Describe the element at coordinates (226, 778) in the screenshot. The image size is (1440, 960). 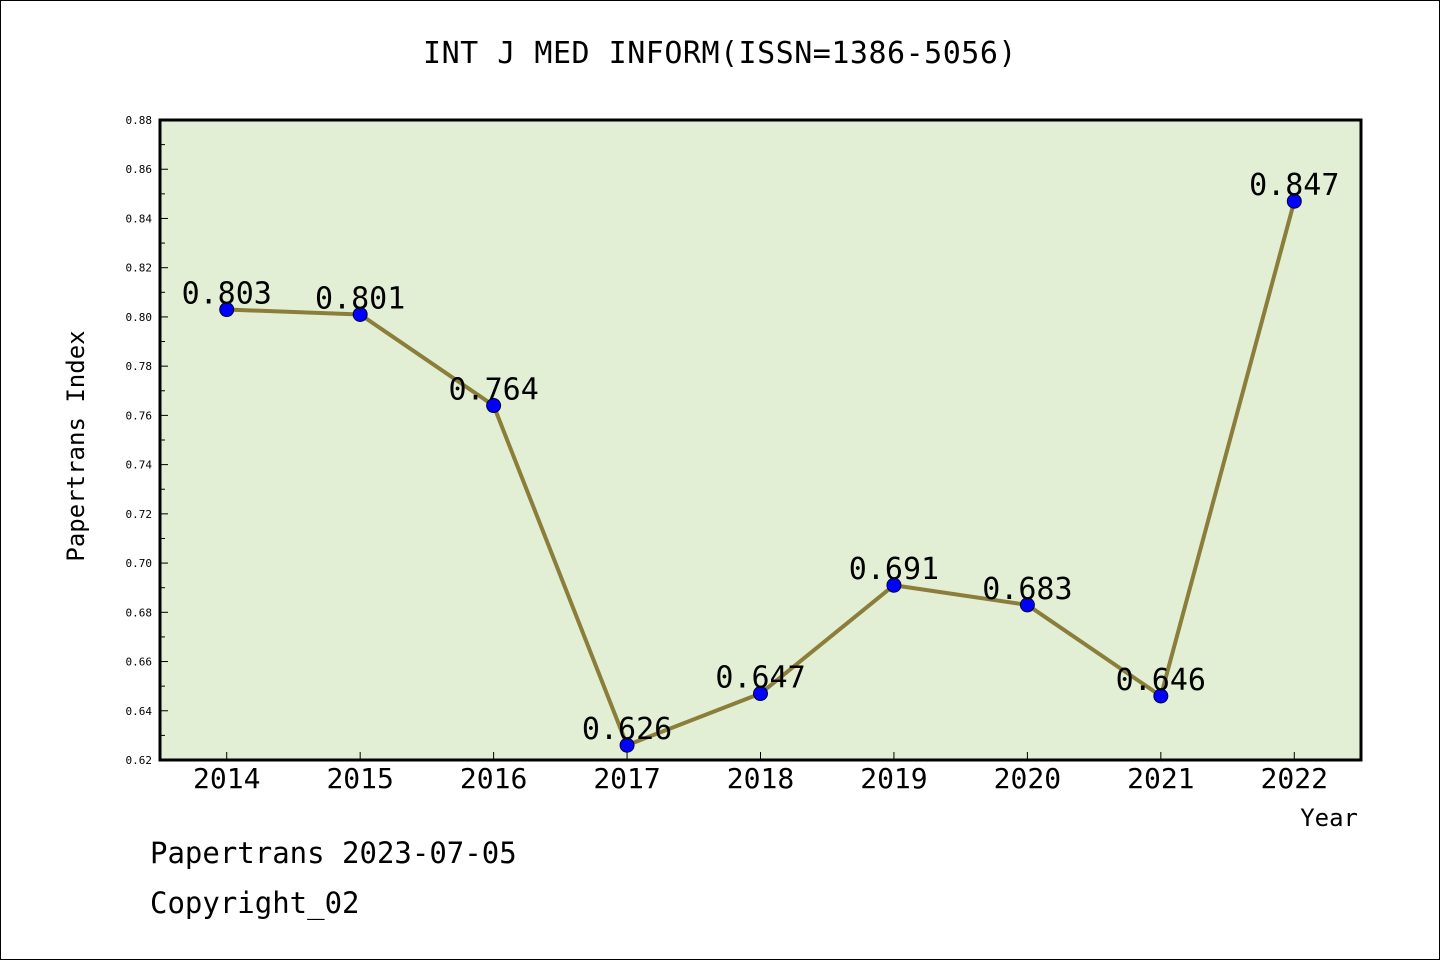
I see `x-tick-label: 2014` at that location.